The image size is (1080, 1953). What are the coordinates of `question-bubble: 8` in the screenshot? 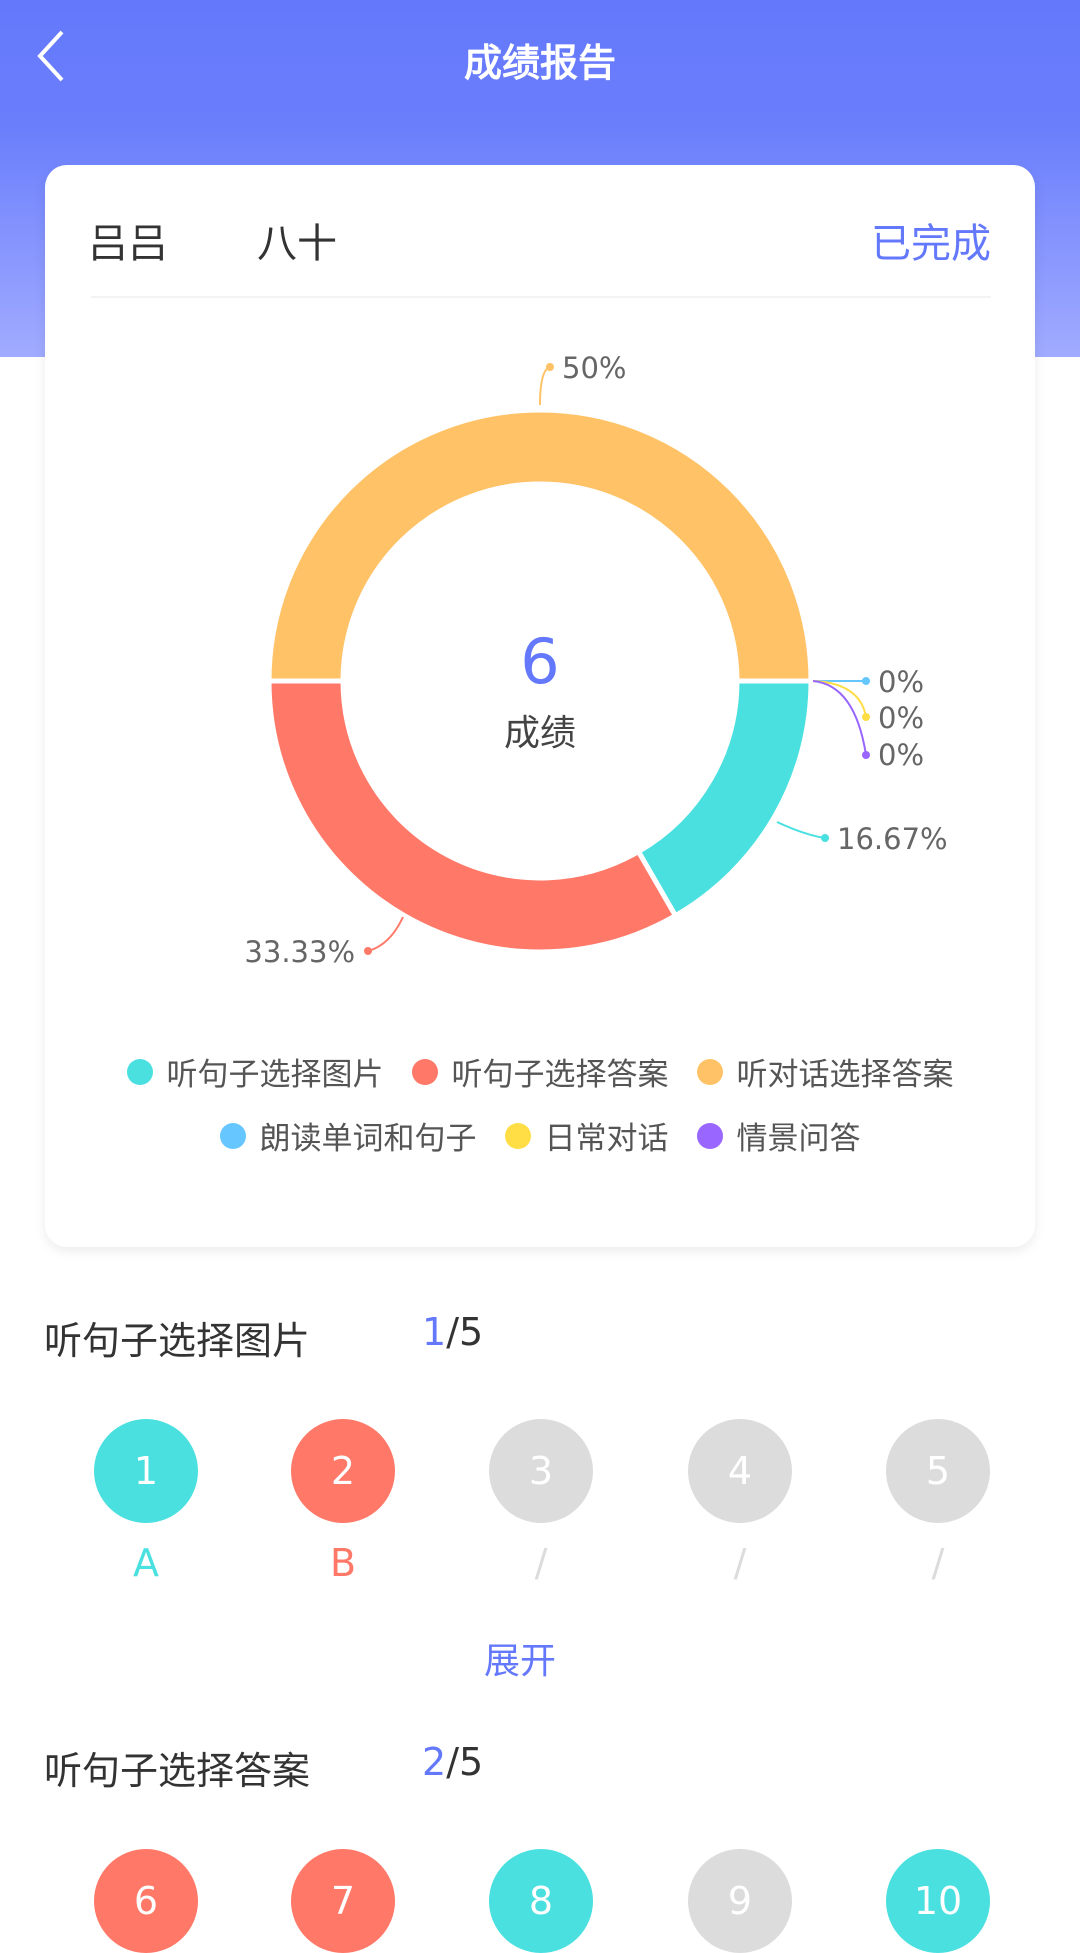 It's located at (541, 1901).